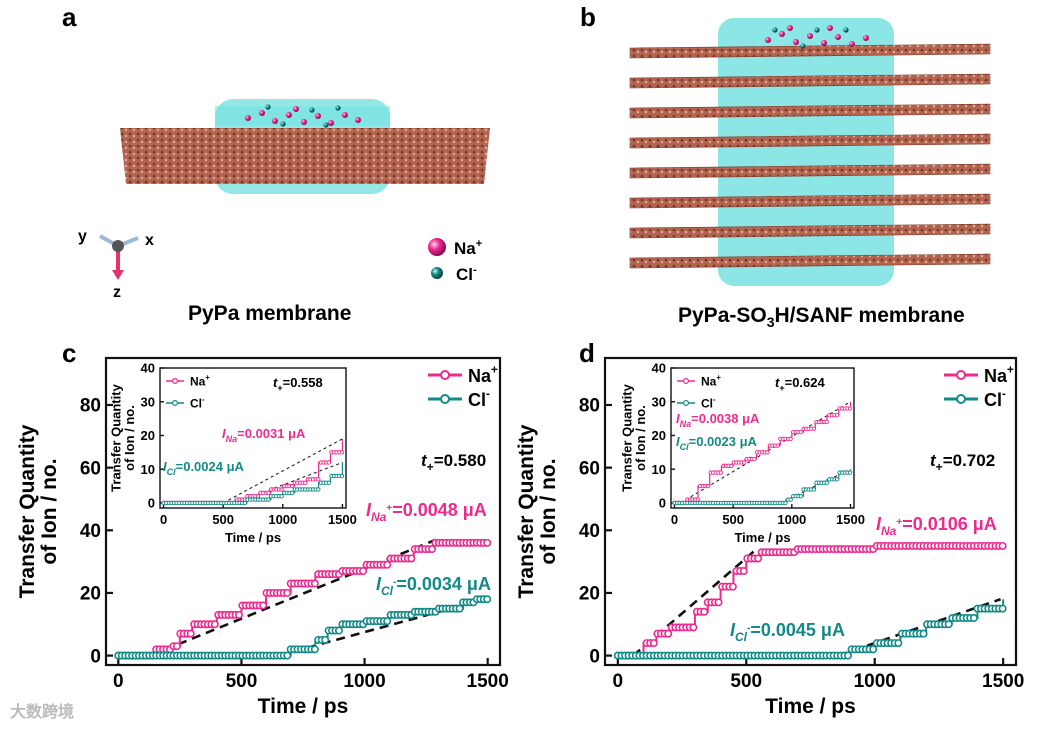 The height and width of the screenshot is (730, 1038). What do you see at coordinates (455, 261) in the screenshot?
I see `ion-legend: Na+ Cl-` at bounding box center [455, 261].